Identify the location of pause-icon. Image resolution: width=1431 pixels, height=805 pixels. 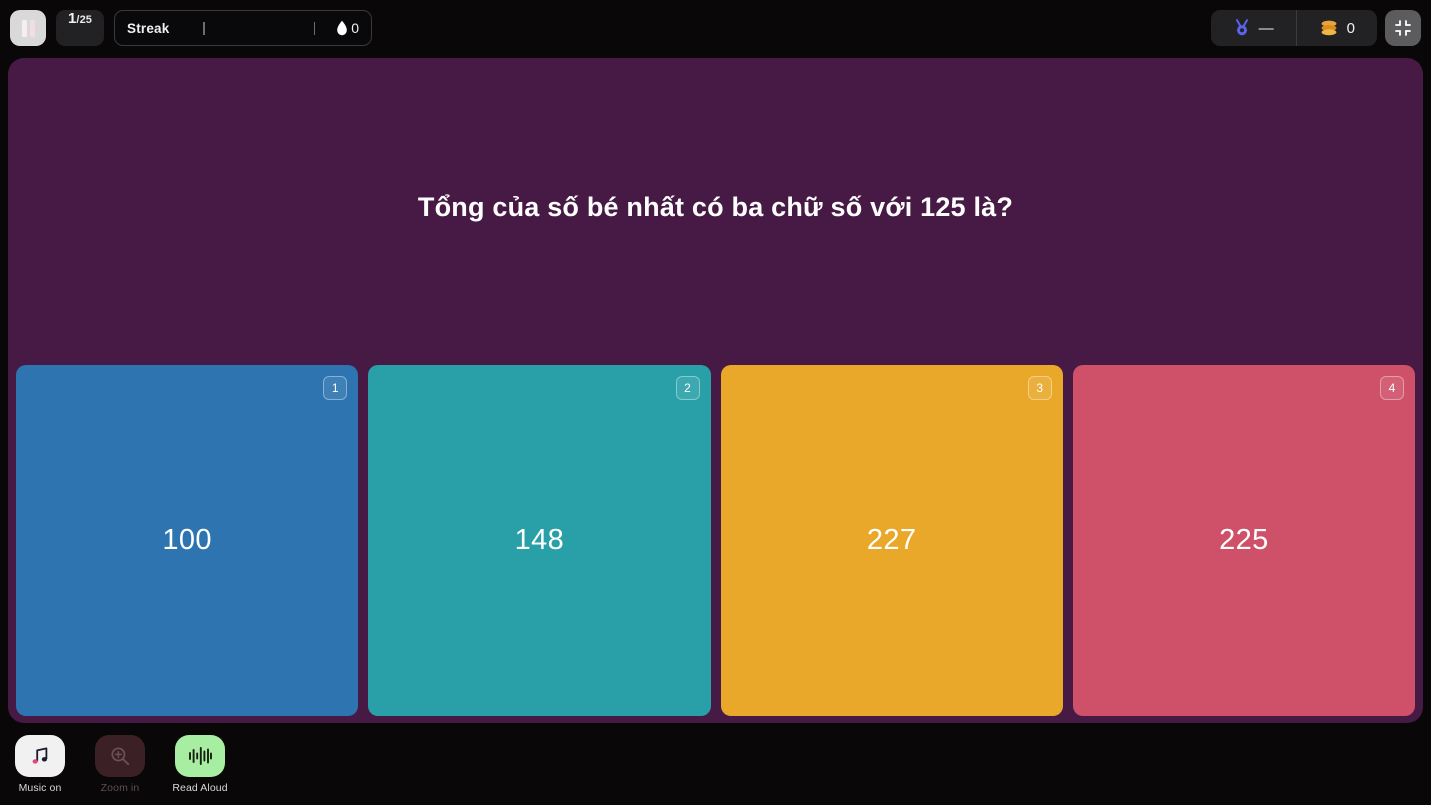
(24, 28).